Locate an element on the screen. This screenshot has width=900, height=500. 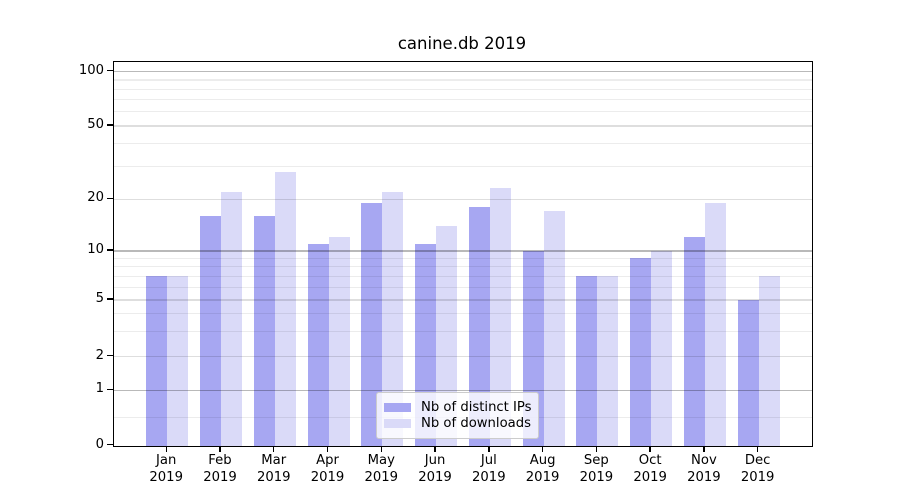
bar-downloads-dec is located at coordinates (769, 361).